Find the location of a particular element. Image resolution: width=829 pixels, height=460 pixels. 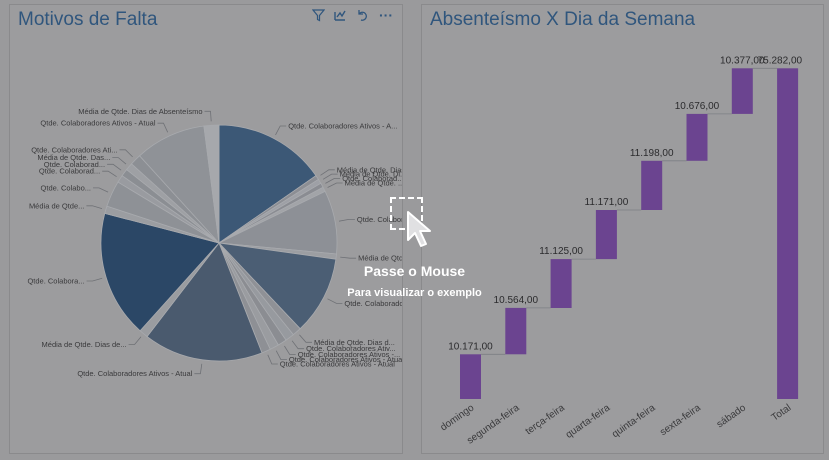

waterfall-data-label: 75.282,00 is located at coordinates (780, 60).